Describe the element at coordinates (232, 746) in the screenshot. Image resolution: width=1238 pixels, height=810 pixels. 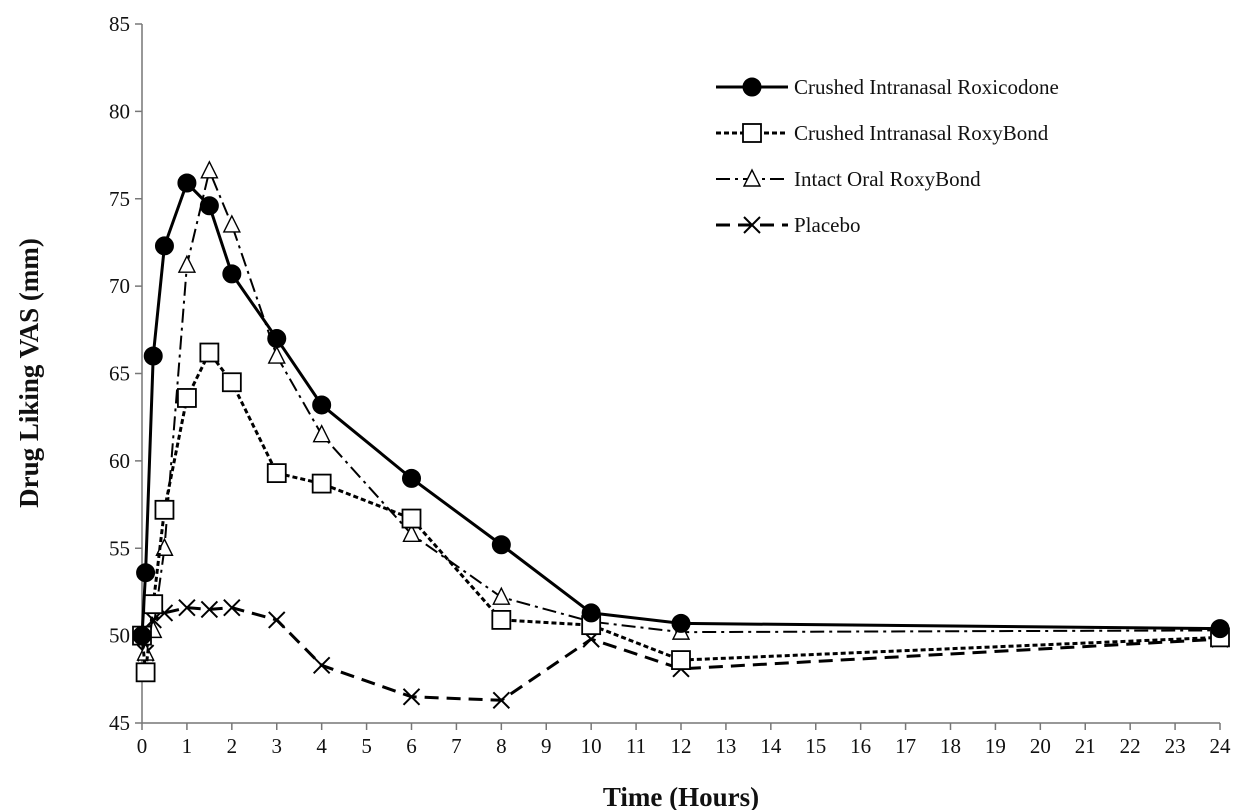
I see `x-tick-label: 2` at that location.